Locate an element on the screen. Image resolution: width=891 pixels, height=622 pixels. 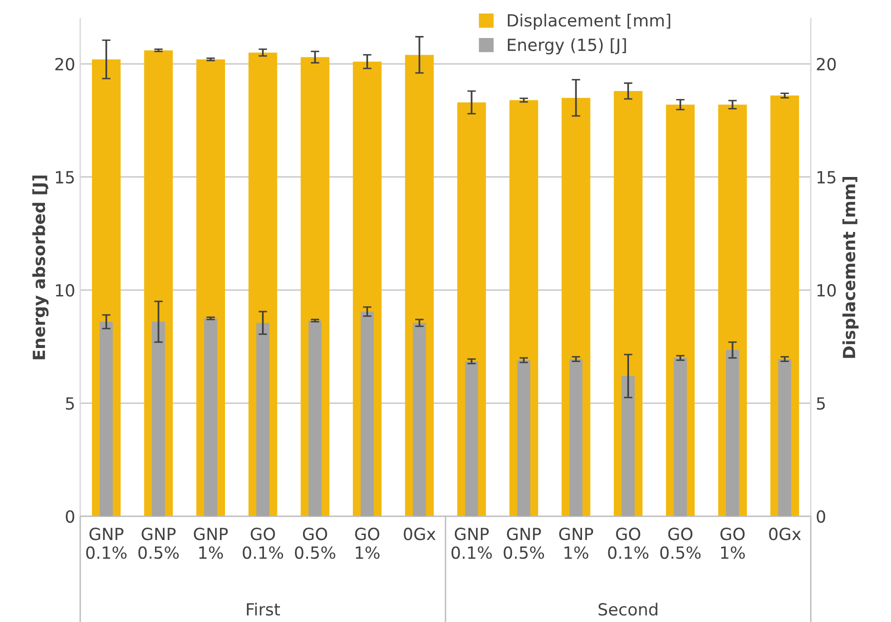
y2-tick-label: 10 is located at coordinates (827, 290).